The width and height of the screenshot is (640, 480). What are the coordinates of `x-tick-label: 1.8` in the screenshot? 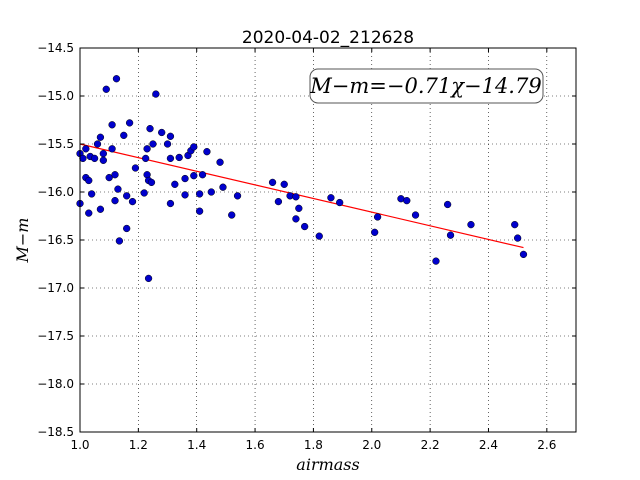 It's located at (313, 445).